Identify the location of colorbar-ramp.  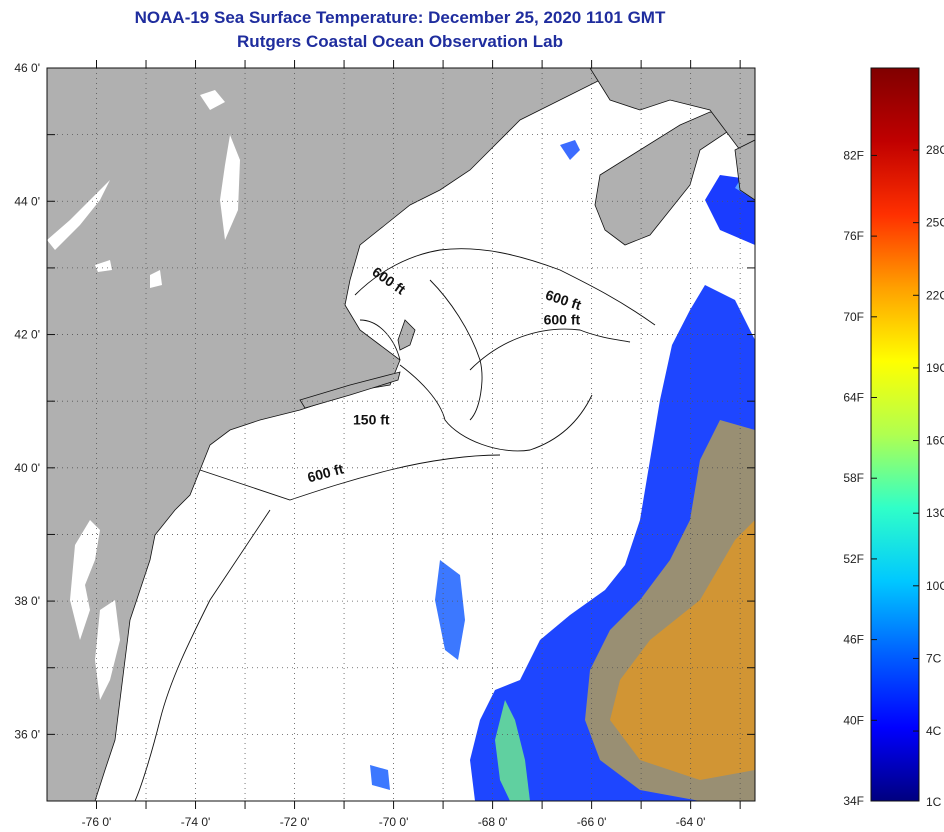
(895, 434).